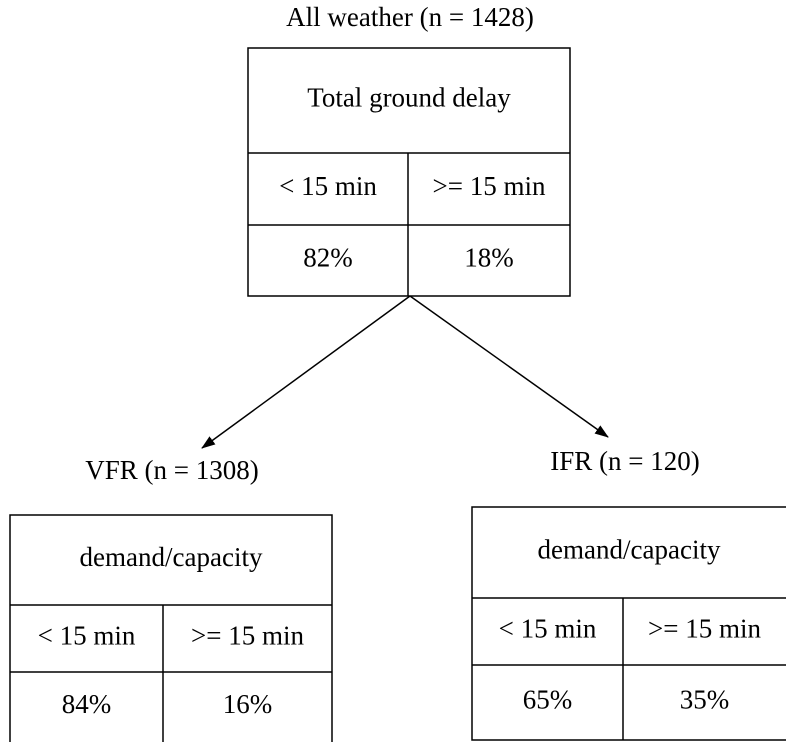  What do you see at coordinates (548, 700) in the screenshot?
I see `percent-value: 65%` at bounding box center [548, 700].